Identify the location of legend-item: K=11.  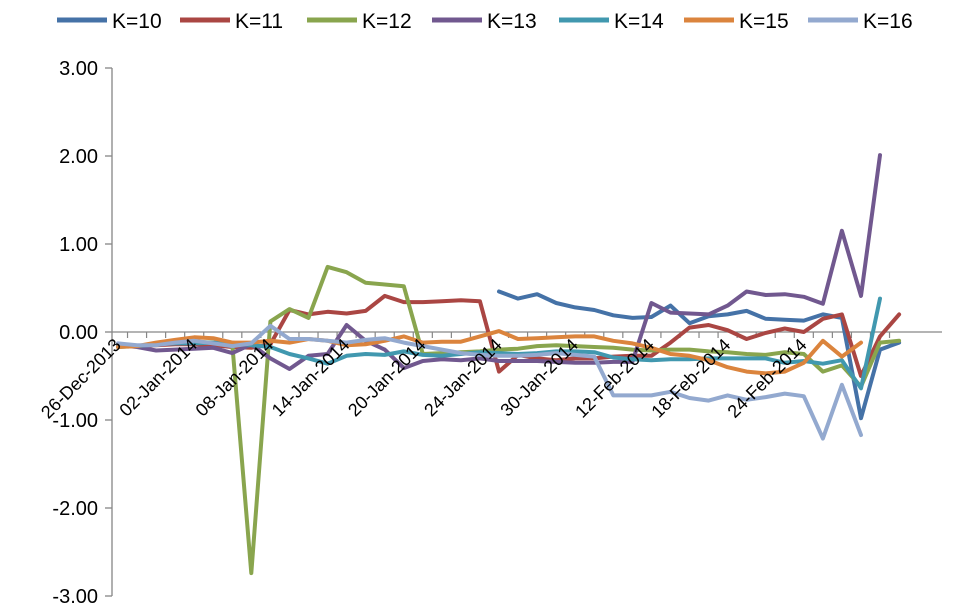
(231, 21).